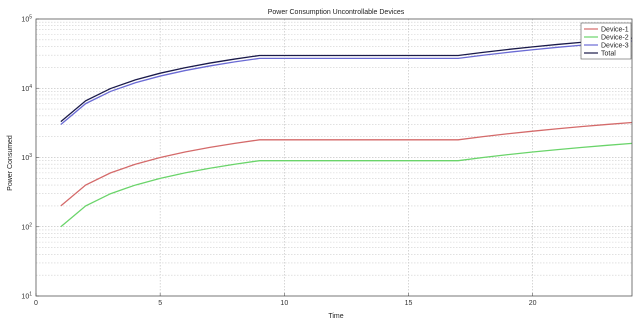  Describe the element at coordinates (26, 19) in the screenshot. I see `y-tick-label: 10⁵` at that location.